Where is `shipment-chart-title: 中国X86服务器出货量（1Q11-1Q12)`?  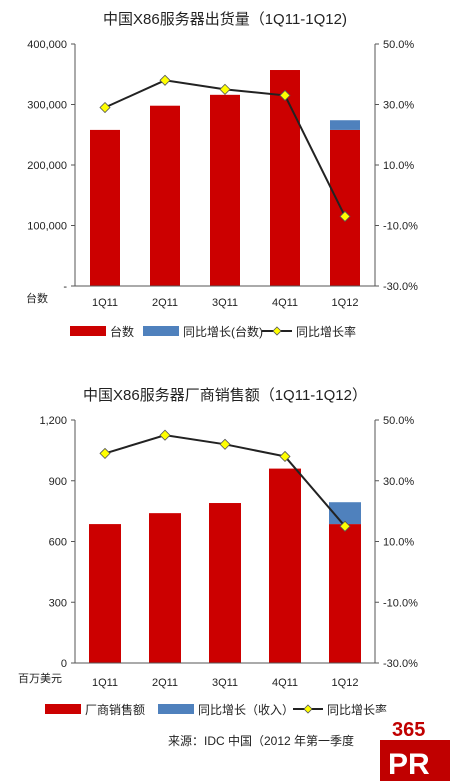 shipment-chart-title: 中国X86服务器出货量（1Q11-1Q12) is located at coordinates (225, 19).